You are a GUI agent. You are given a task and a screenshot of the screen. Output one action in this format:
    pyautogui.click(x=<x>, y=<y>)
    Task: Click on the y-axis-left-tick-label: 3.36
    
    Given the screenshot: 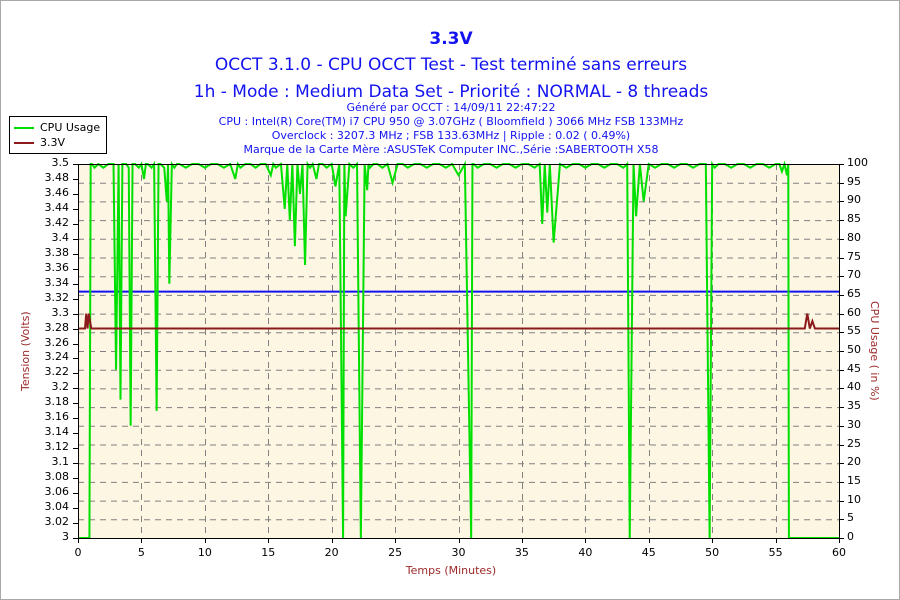 What is the action you would take?
    pyautogui.click(x=57, y=267)
    